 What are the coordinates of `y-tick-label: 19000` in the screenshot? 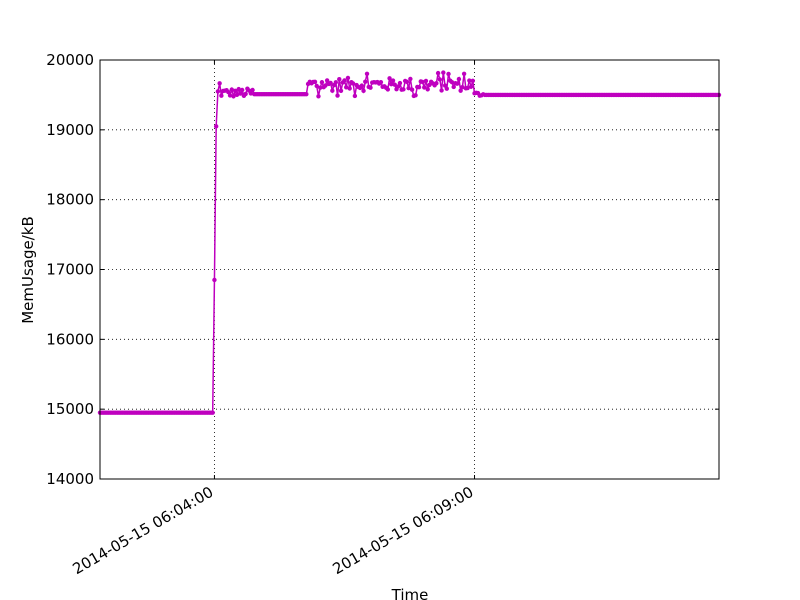 It's located at (70, 130).